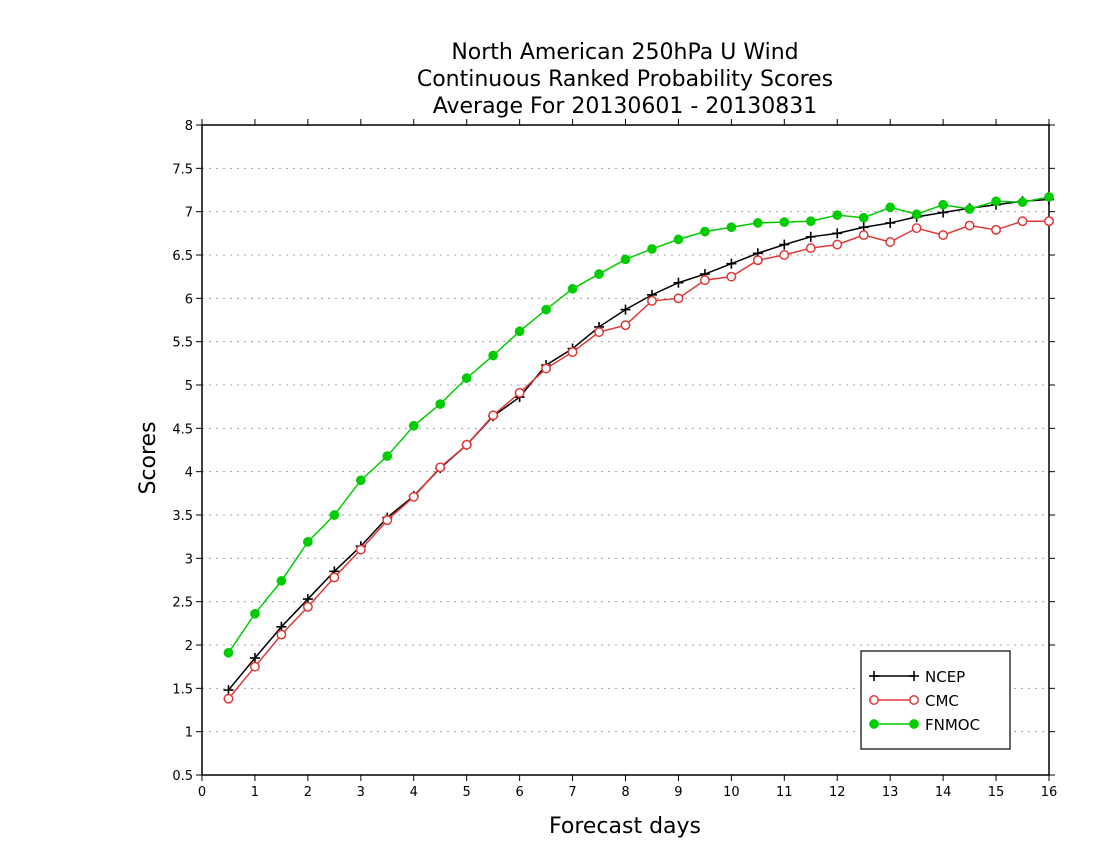  I want to click on y-tick-label: 5, so click(189, 386).